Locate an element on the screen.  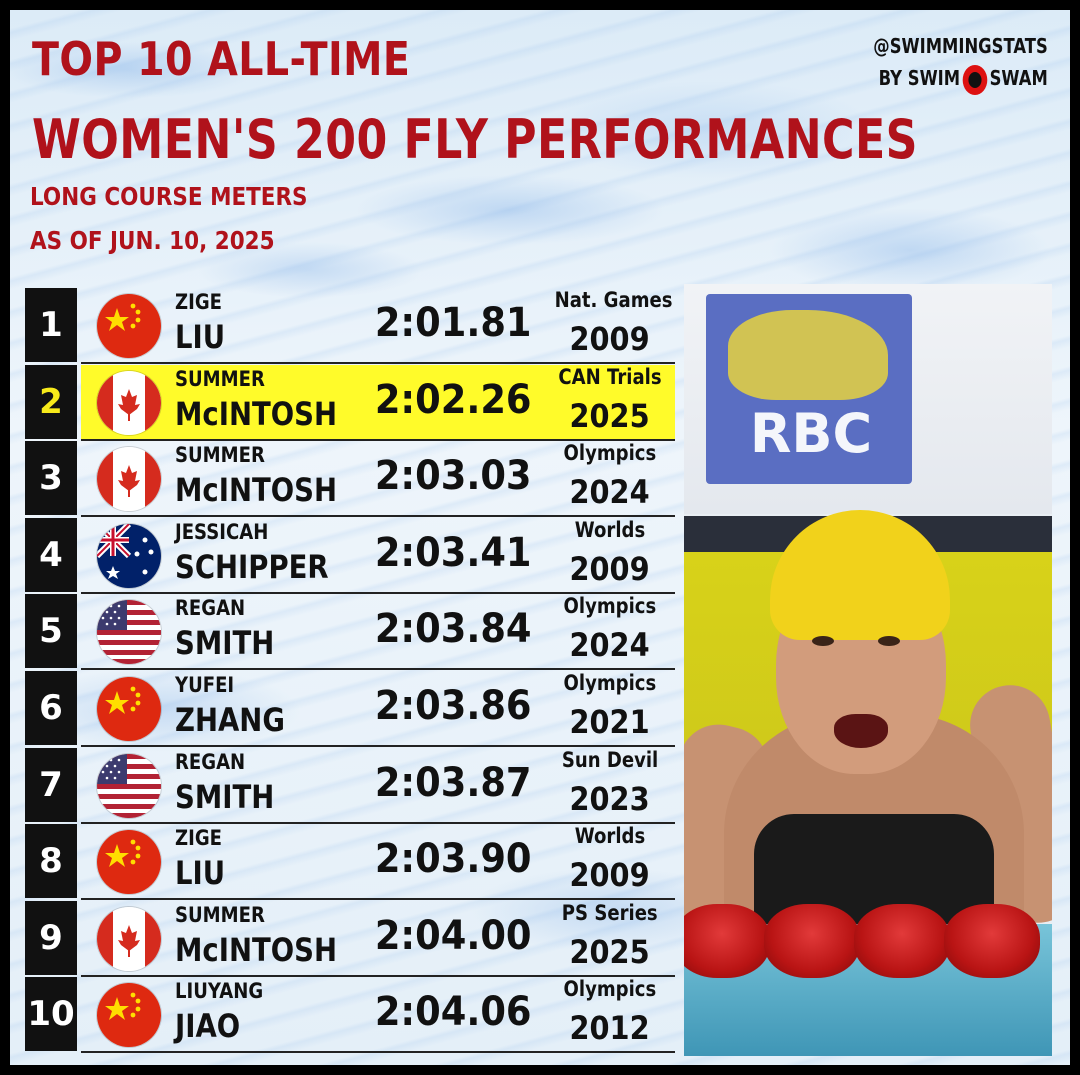
brand-handle: @SWIMMINGSTATS is located at coordinates (960, 46).